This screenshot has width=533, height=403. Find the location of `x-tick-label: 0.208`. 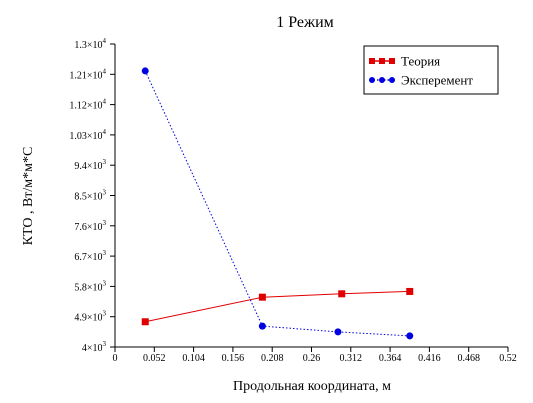

x-tick-label: 0.208 is located at coordinates (272, 358).